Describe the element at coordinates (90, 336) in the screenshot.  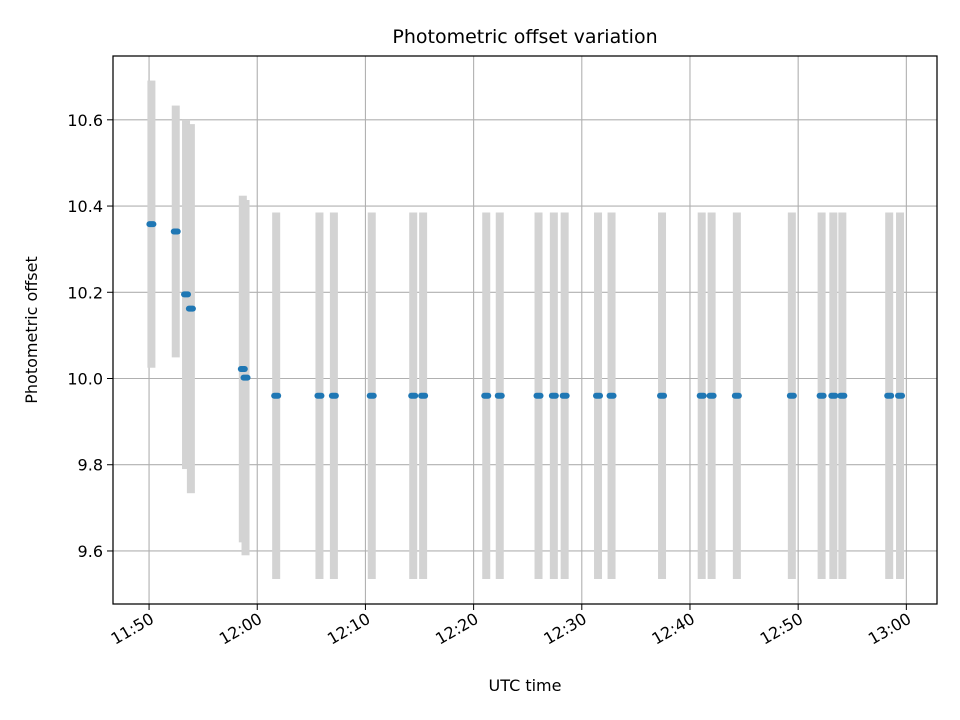
I see `y-axis-ticks: 9.6 9.8 10.0 10.2 10.4 10.6` at that location.